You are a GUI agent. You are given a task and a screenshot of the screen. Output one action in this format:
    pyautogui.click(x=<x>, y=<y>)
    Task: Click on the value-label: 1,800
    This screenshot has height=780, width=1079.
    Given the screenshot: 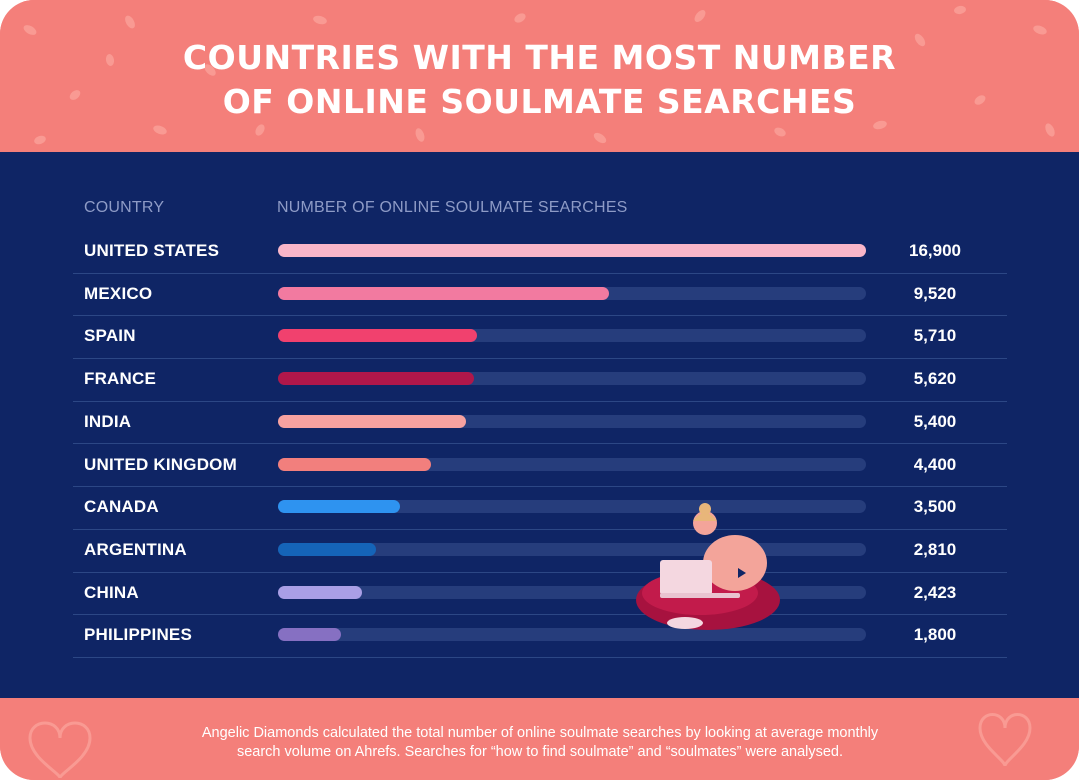 What is the action you would take?
    pyautogui.click(x=935, y=635)
    